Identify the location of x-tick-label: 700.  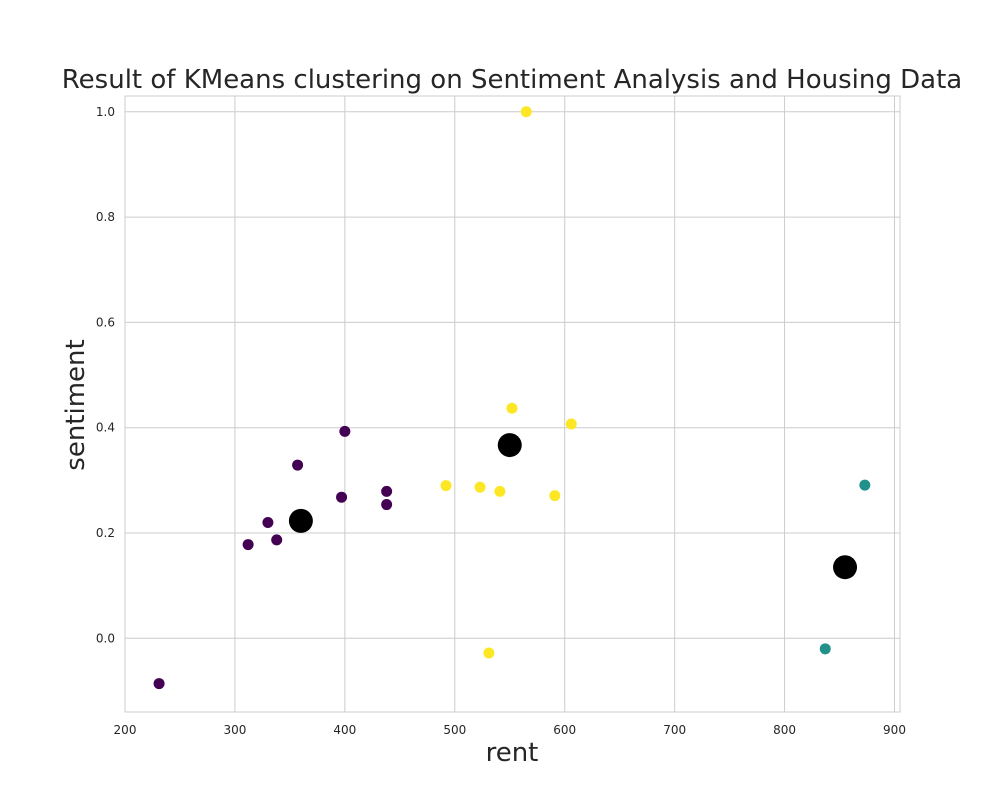
(674, 730).